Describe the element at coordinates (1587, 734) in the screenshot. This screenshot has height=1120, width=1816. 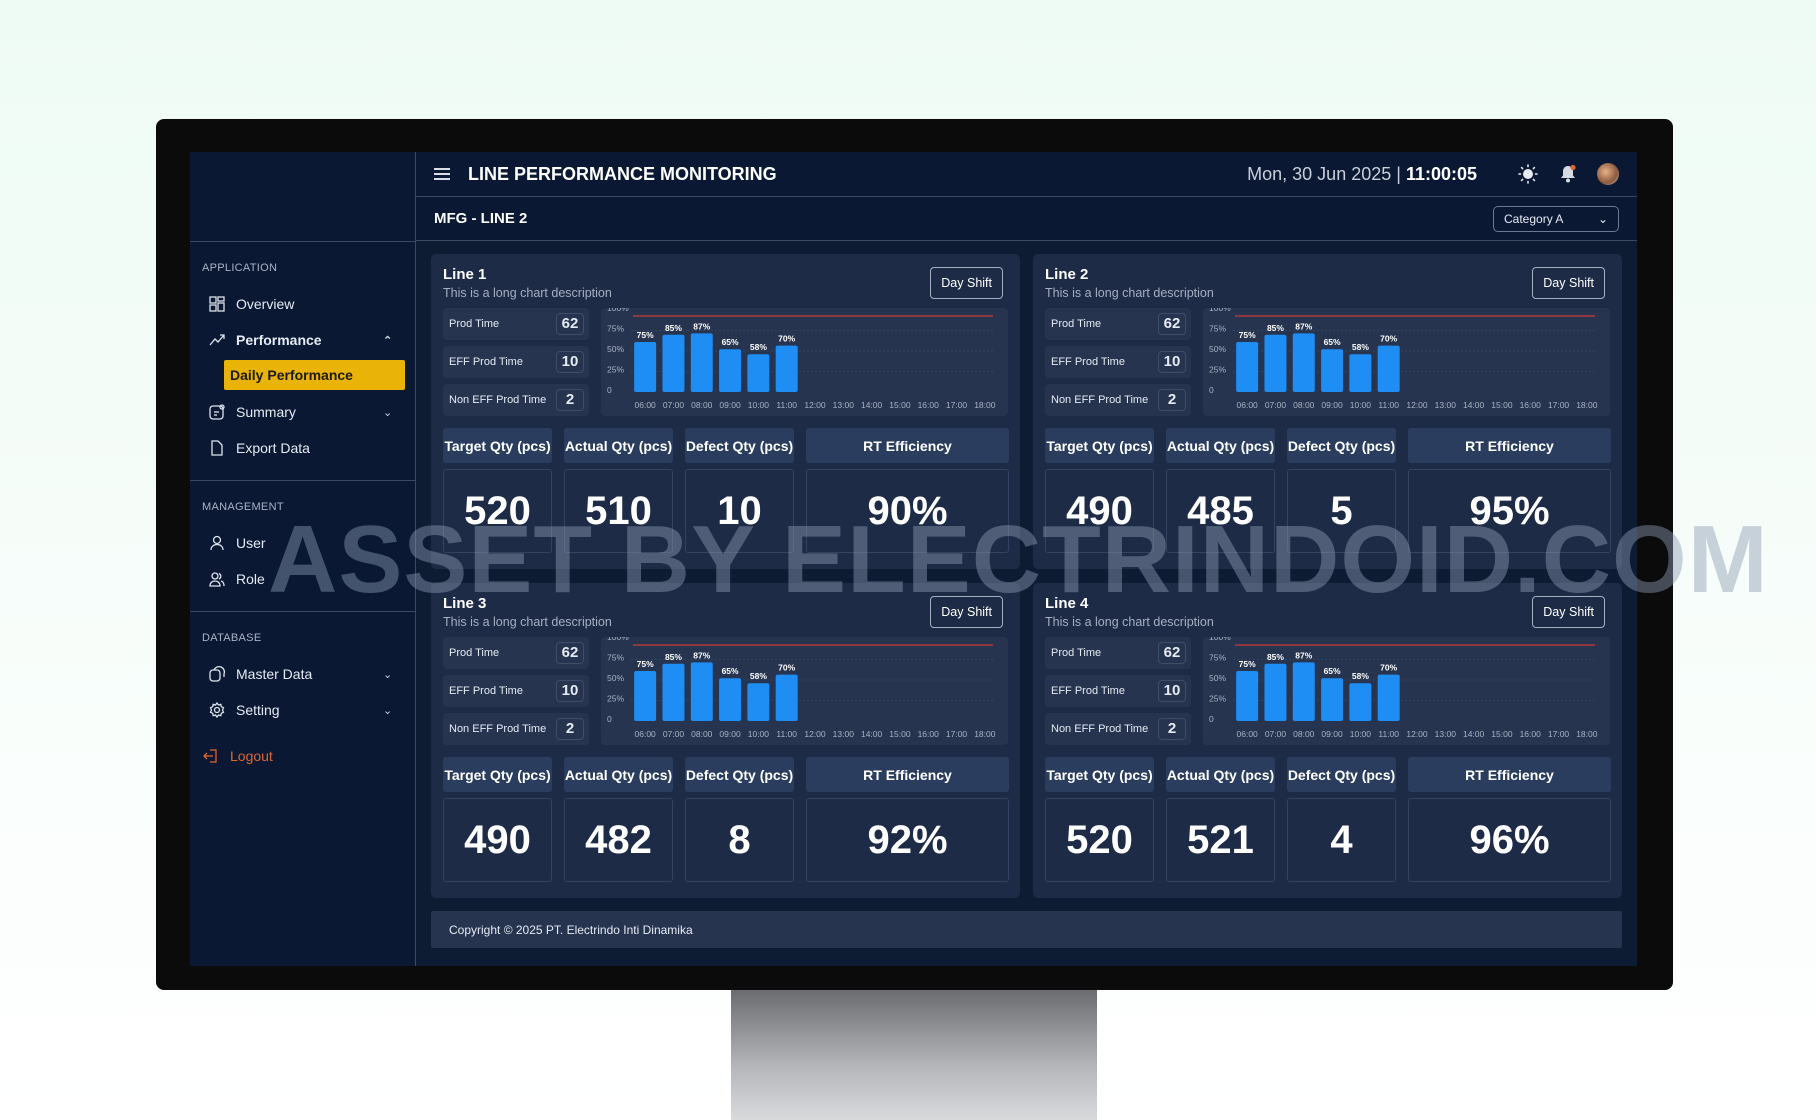
I see `x-tick-label: 18:00` at that location.